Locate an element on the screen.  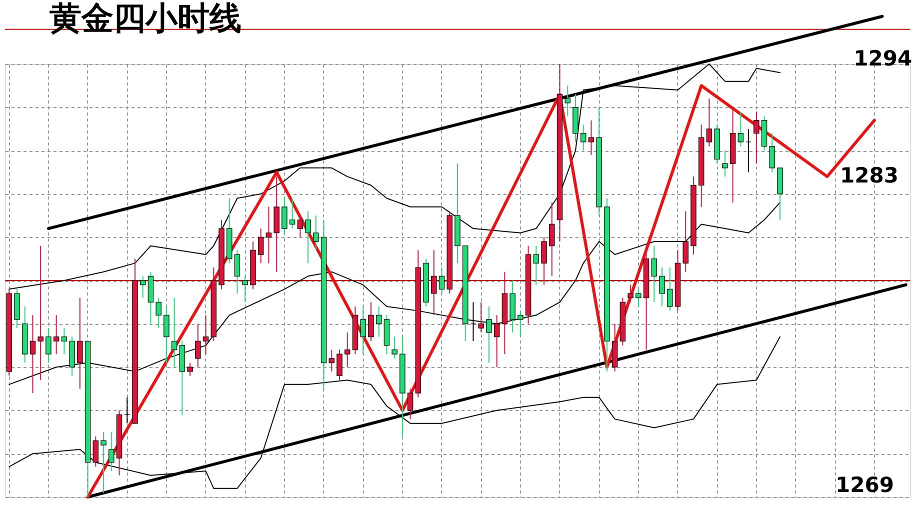
annotation: 1269 is located at coordinates (865, 485).